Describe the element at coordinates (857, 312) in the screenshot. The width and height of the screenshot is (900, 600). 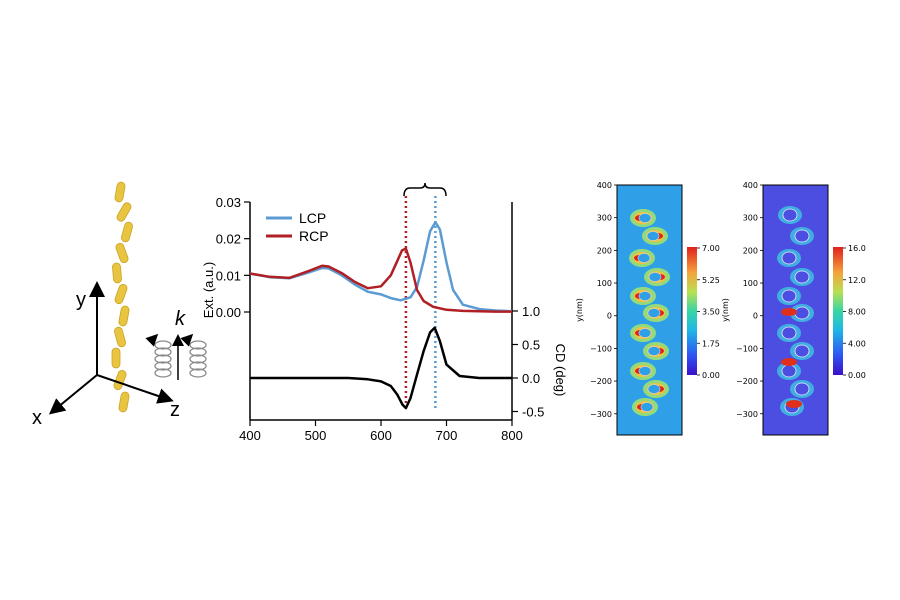
I see `colorbar-tick-label: 8.00` at that location.